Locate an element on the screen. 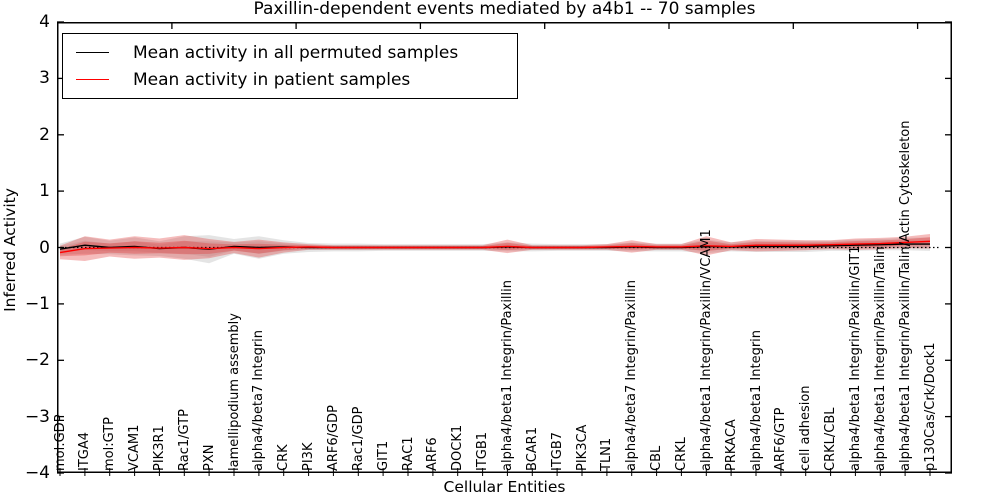  x-tick-label: RAC1 is located at coordinates (408, 453).